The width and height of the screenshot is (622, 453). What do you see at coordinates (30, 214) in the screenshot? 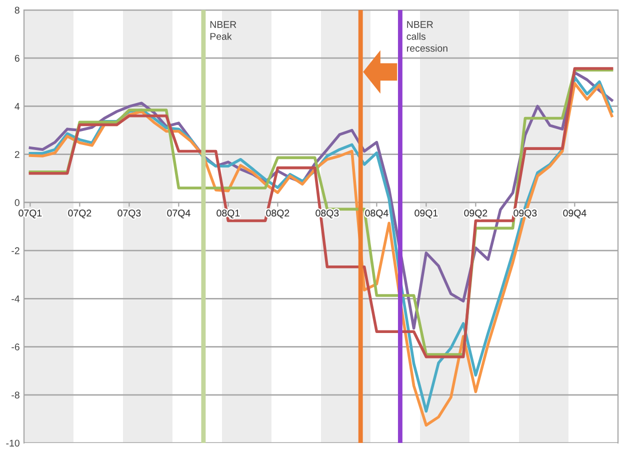
I see `x-tick-label: 07Q1` at bounding box center [30, 214].